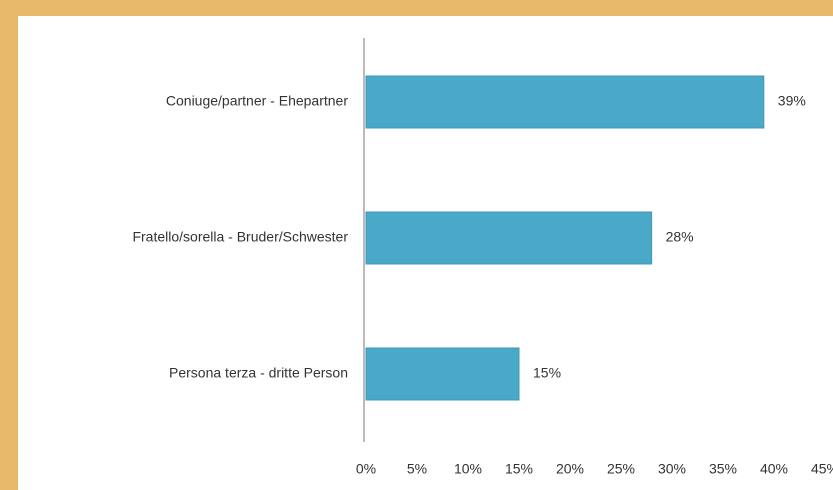 Image resolution: width=833 pixels, height=490 pixels. What do you see at coordinates (723, 469) in the screenshot?
I see `x-tick-label: 35%` at bounding box center [723, 469].